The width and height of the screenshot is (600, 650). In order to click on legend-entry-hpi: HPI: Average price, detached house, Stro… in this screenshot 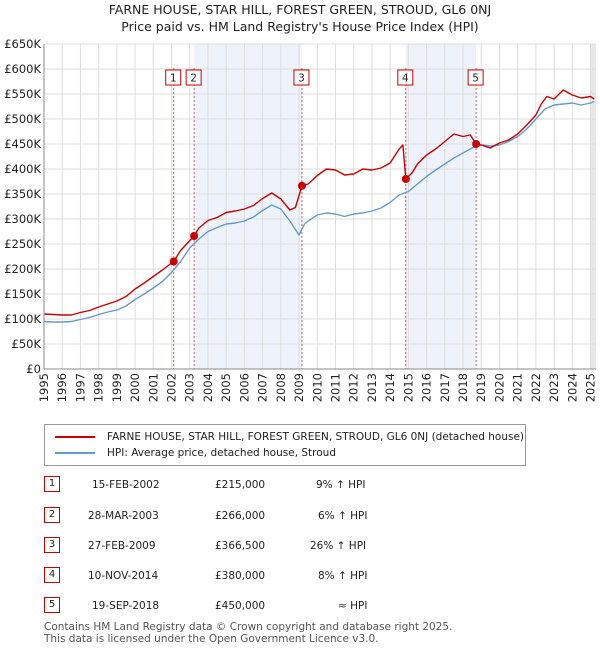, I will do `click(195, 453)`.